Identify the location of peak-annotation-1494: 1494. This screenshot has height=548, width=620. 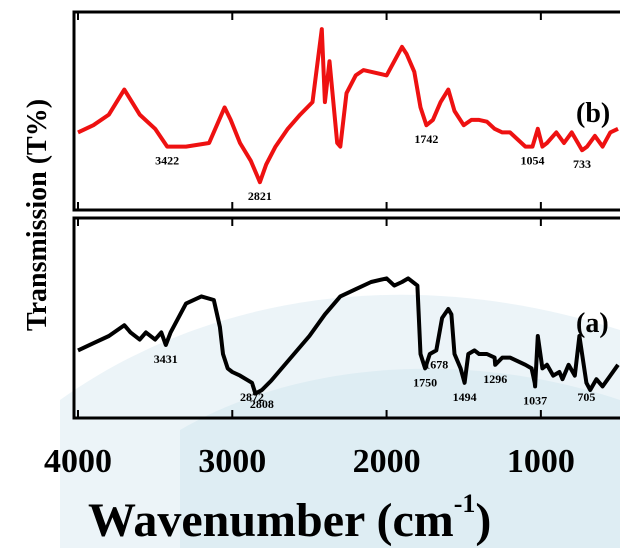
(465, 397).